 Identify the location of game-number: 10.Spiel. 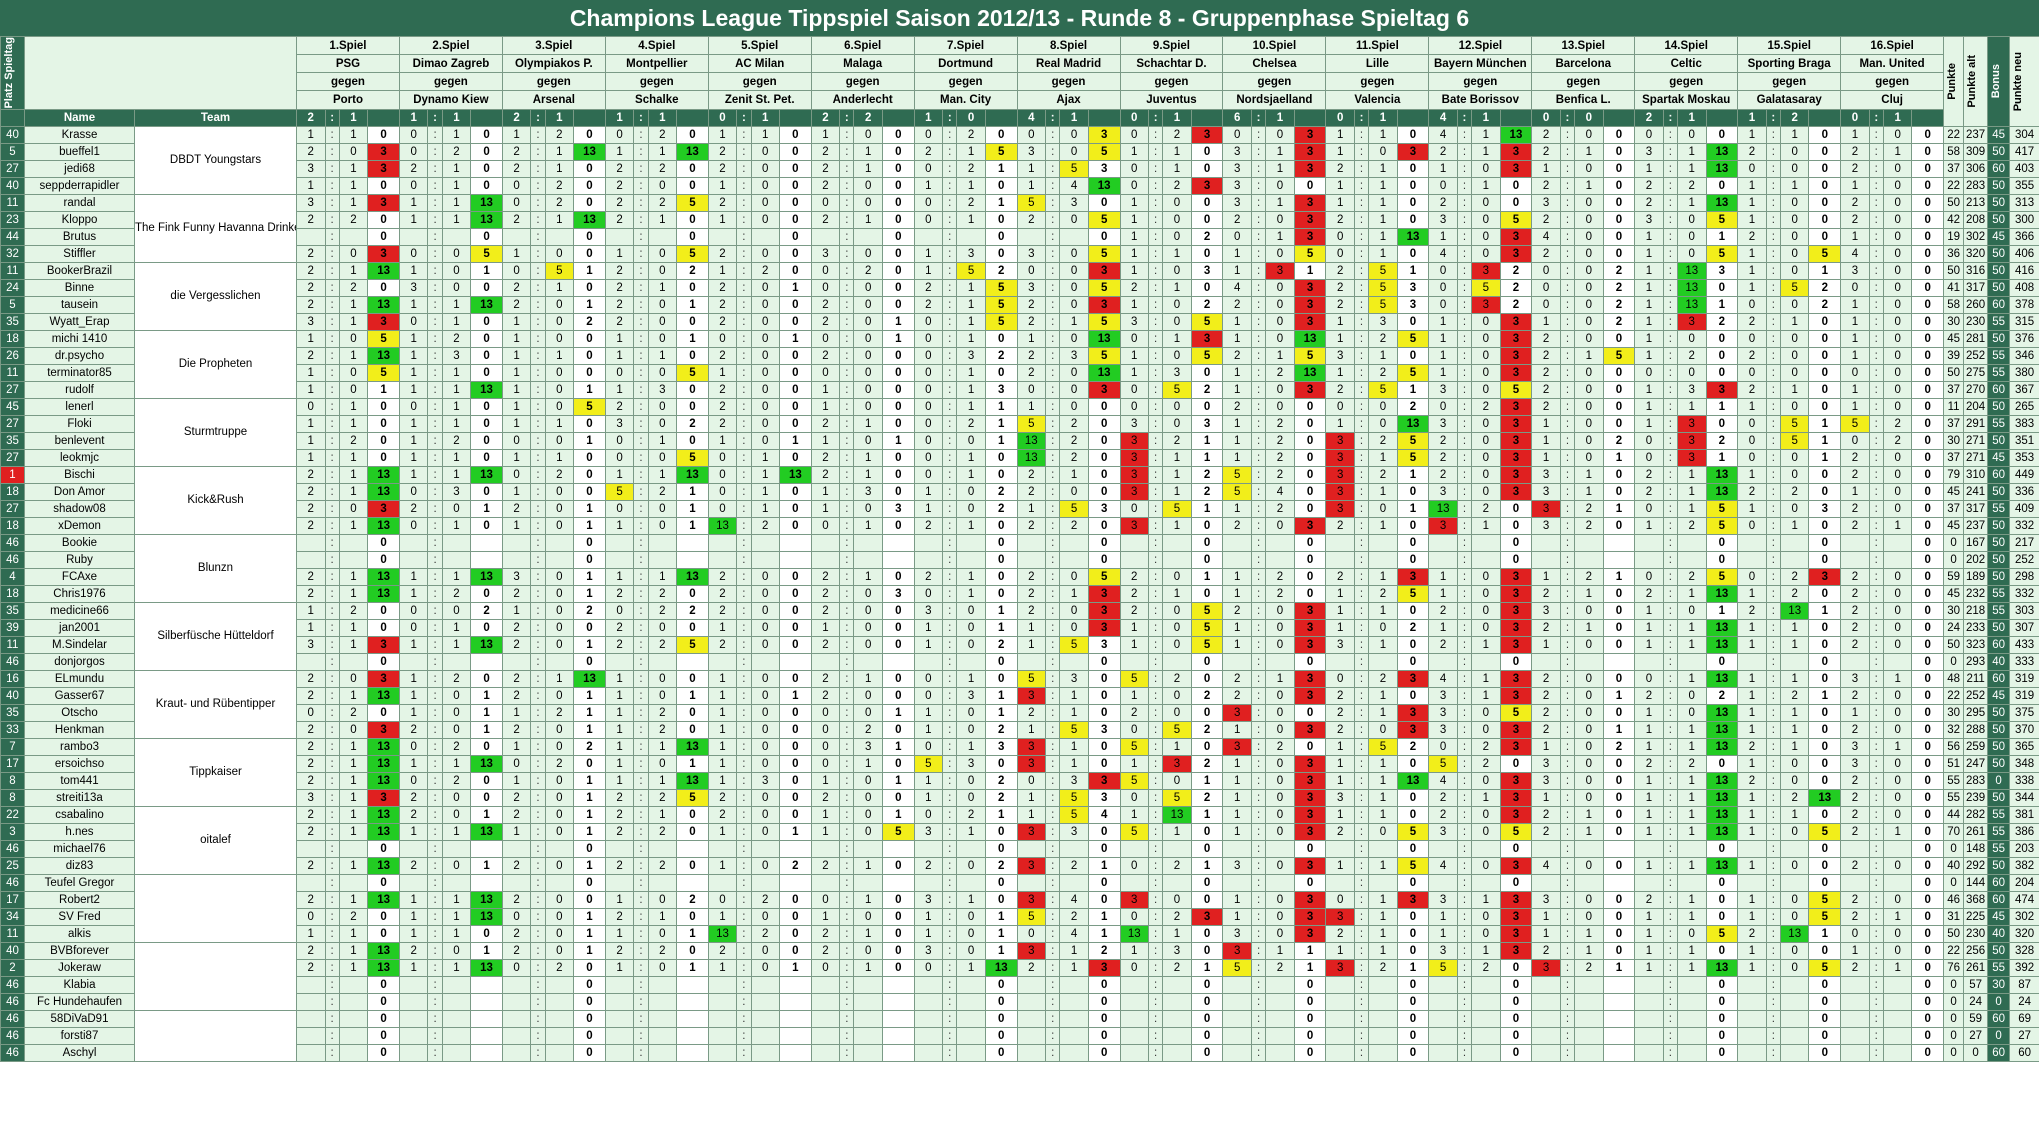
(1274, 45).